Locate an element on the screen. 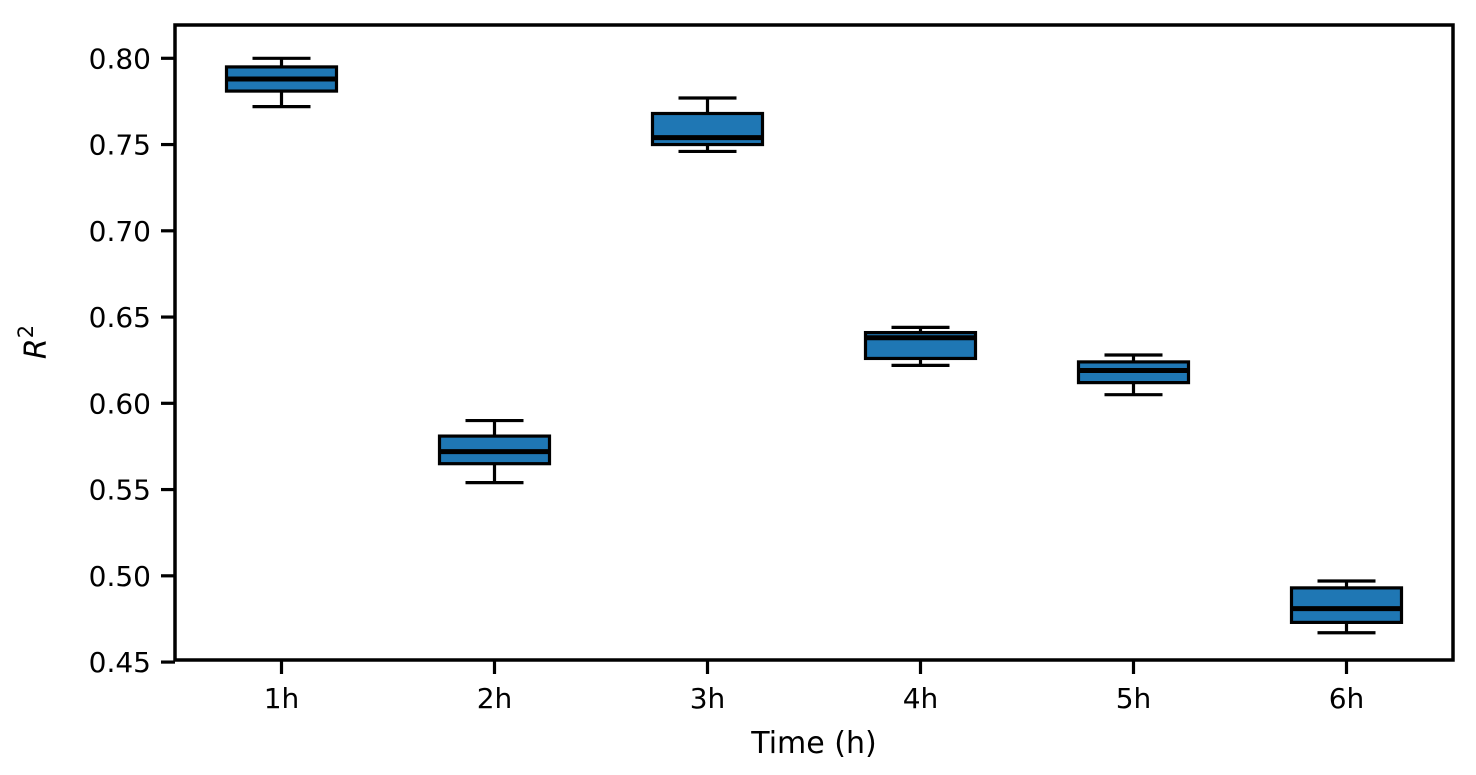 This screenshot has width=1476, height=775. y-tick-label: 0.55 is located at coordinates (120, 490).